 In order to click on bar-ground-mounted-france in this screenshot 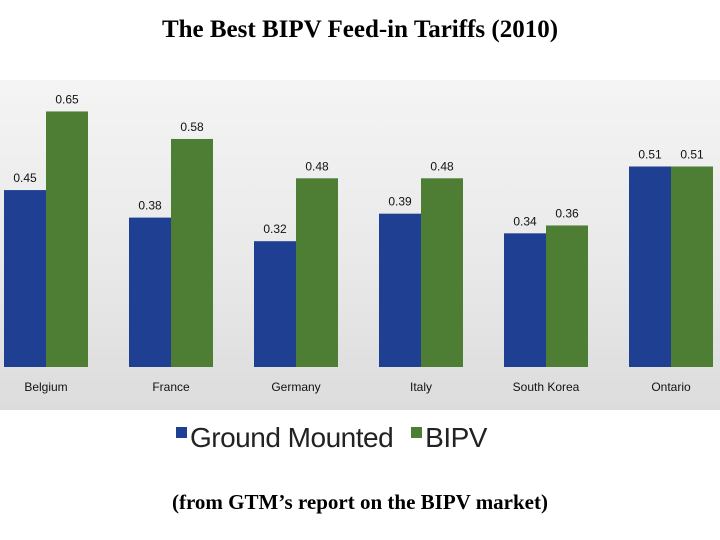, I will do `click(150, 292)`.